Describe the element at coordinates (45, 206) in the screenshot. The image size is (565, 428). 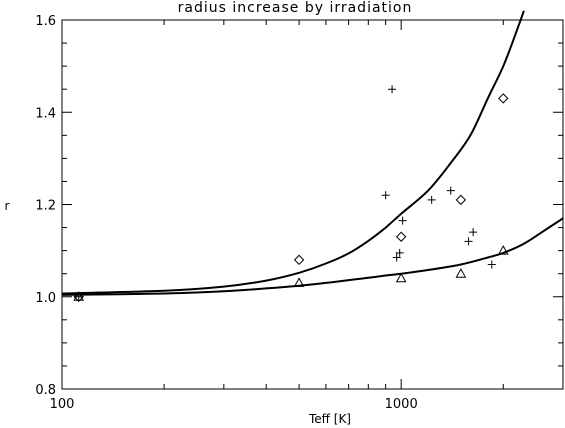
I see `y-tick-label: 1.2` at that location.